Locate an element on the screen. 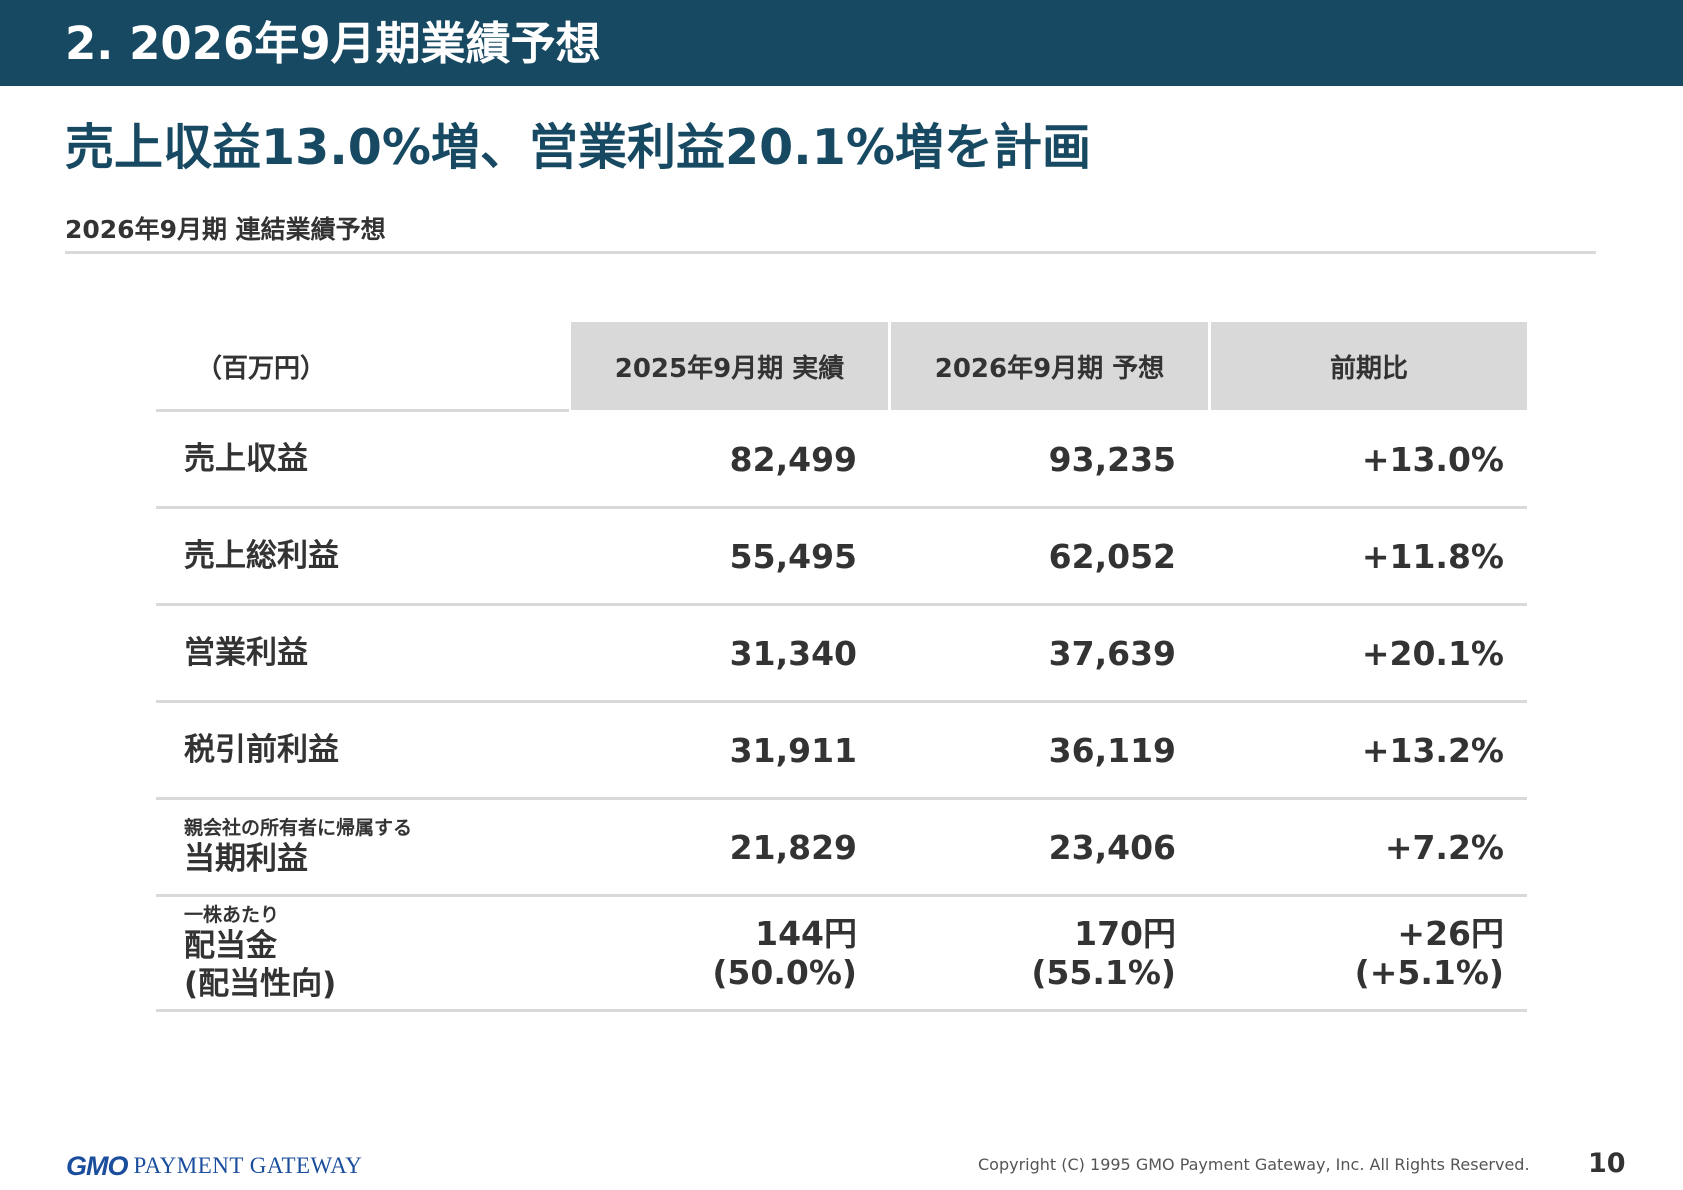 Image resolution: width=1683 pixels, height=1190 pixels. section-title: 2. 2026年9月期業績予想 is located at coordinates (333, 43).